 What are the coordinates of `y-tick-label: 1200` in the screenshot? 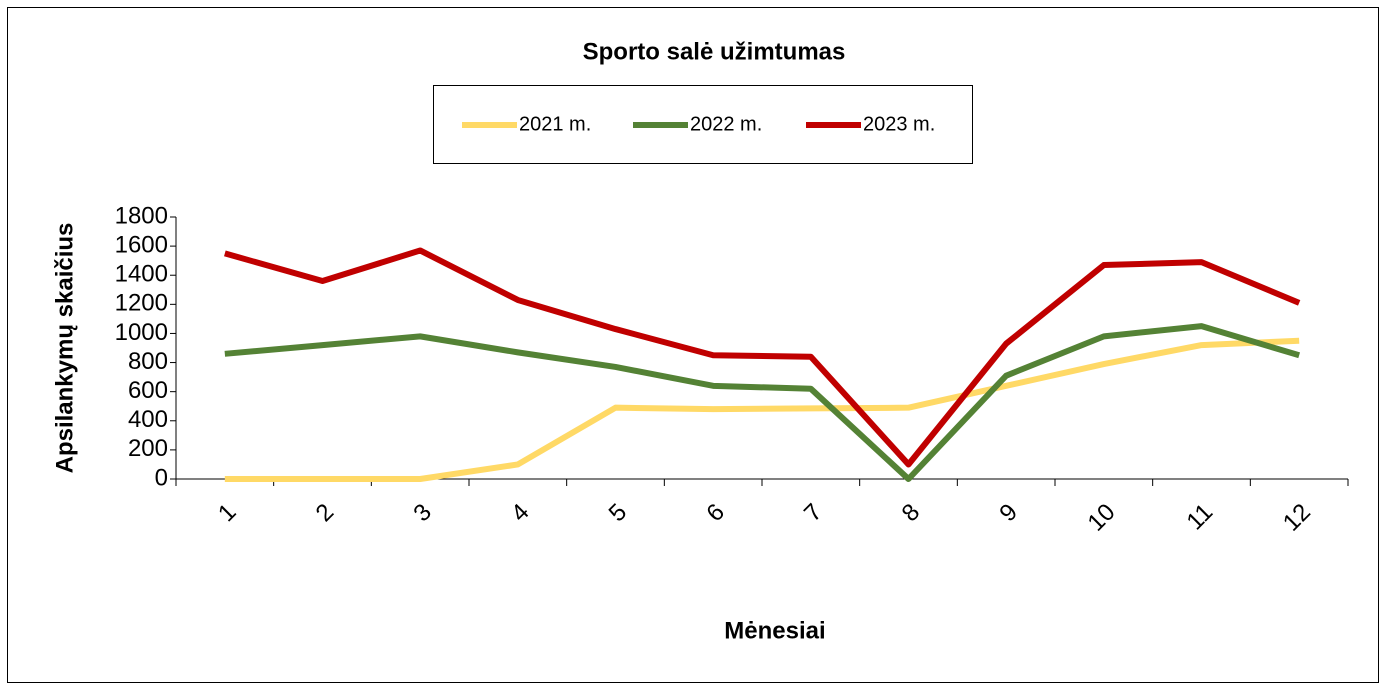 It's located at (141, 303).